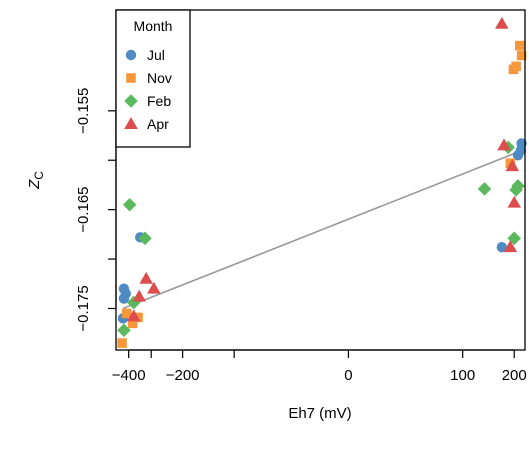 Image resolution: width=529 pixels, height=454 pixels. What do you see at coordinates (131, 55) in the screenshot?
I see `legend-marker-jul` at bounding box center [131, 55].